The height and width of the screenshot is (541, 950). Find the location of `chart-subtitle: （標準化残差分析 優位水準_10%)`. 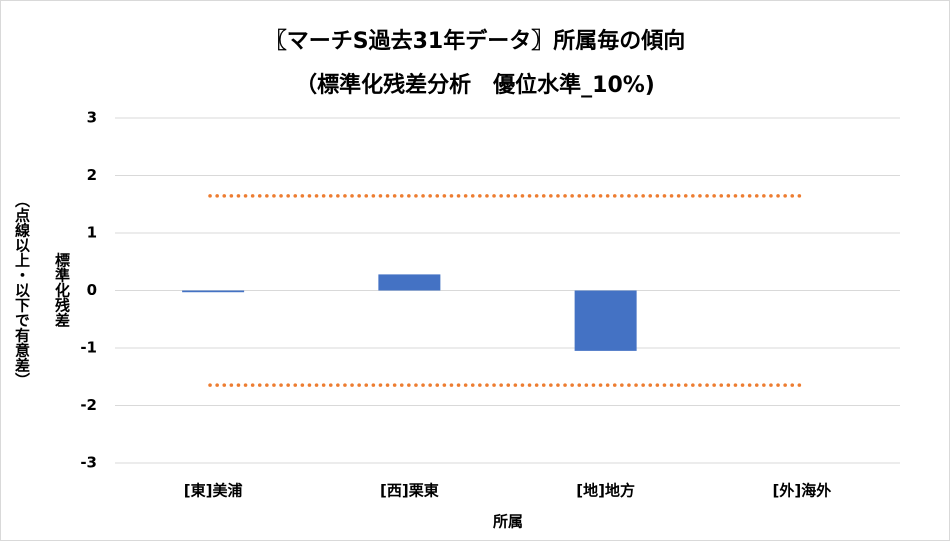

chart-subtitle: （標準化残差分析 優位水準_10%) is located at coordinates (475, 85).